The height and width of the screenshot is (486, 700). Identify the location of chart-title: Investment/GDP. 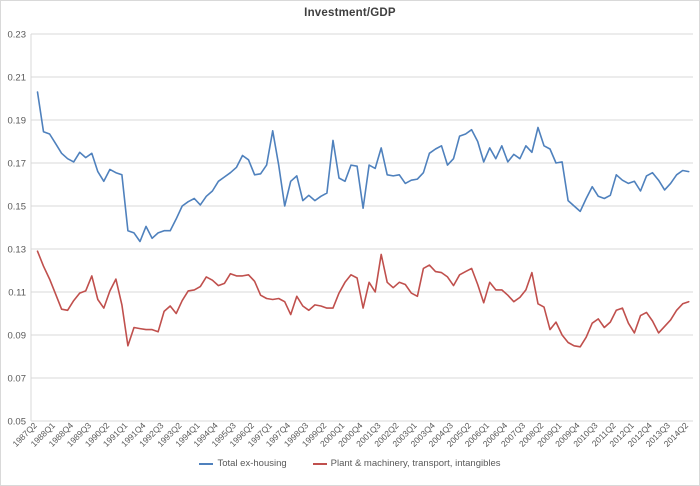
(350, 13).